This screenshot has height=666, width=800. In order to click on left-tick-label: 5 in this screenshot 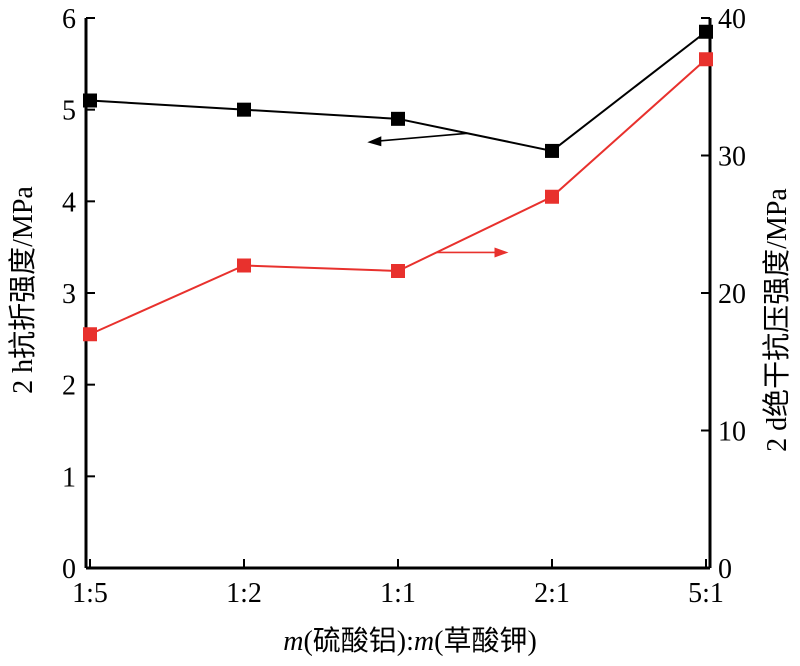, I will do `click(69, 111)`.